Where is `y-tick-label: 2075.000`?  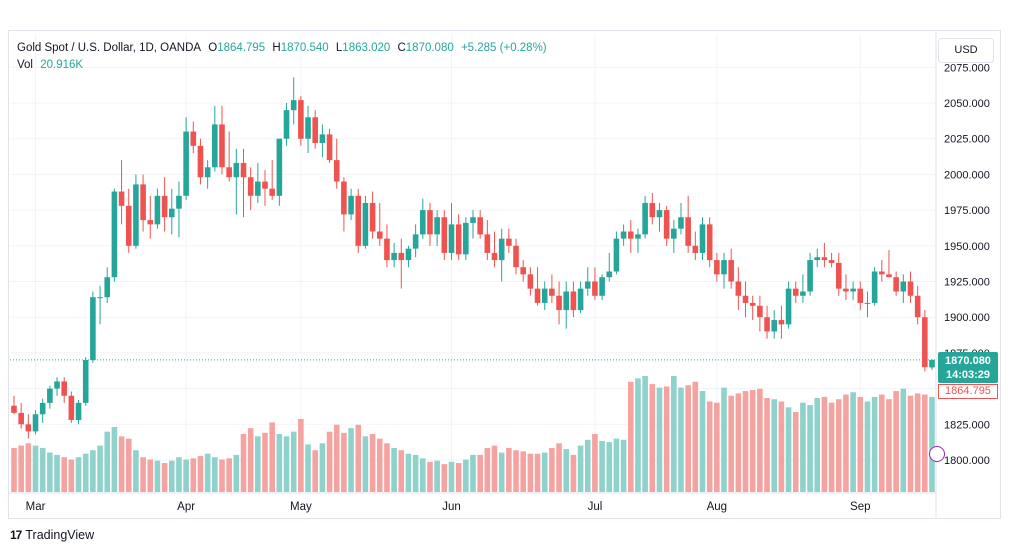 y-tick-label: 2075.000 is located at coordinates (967, 68).